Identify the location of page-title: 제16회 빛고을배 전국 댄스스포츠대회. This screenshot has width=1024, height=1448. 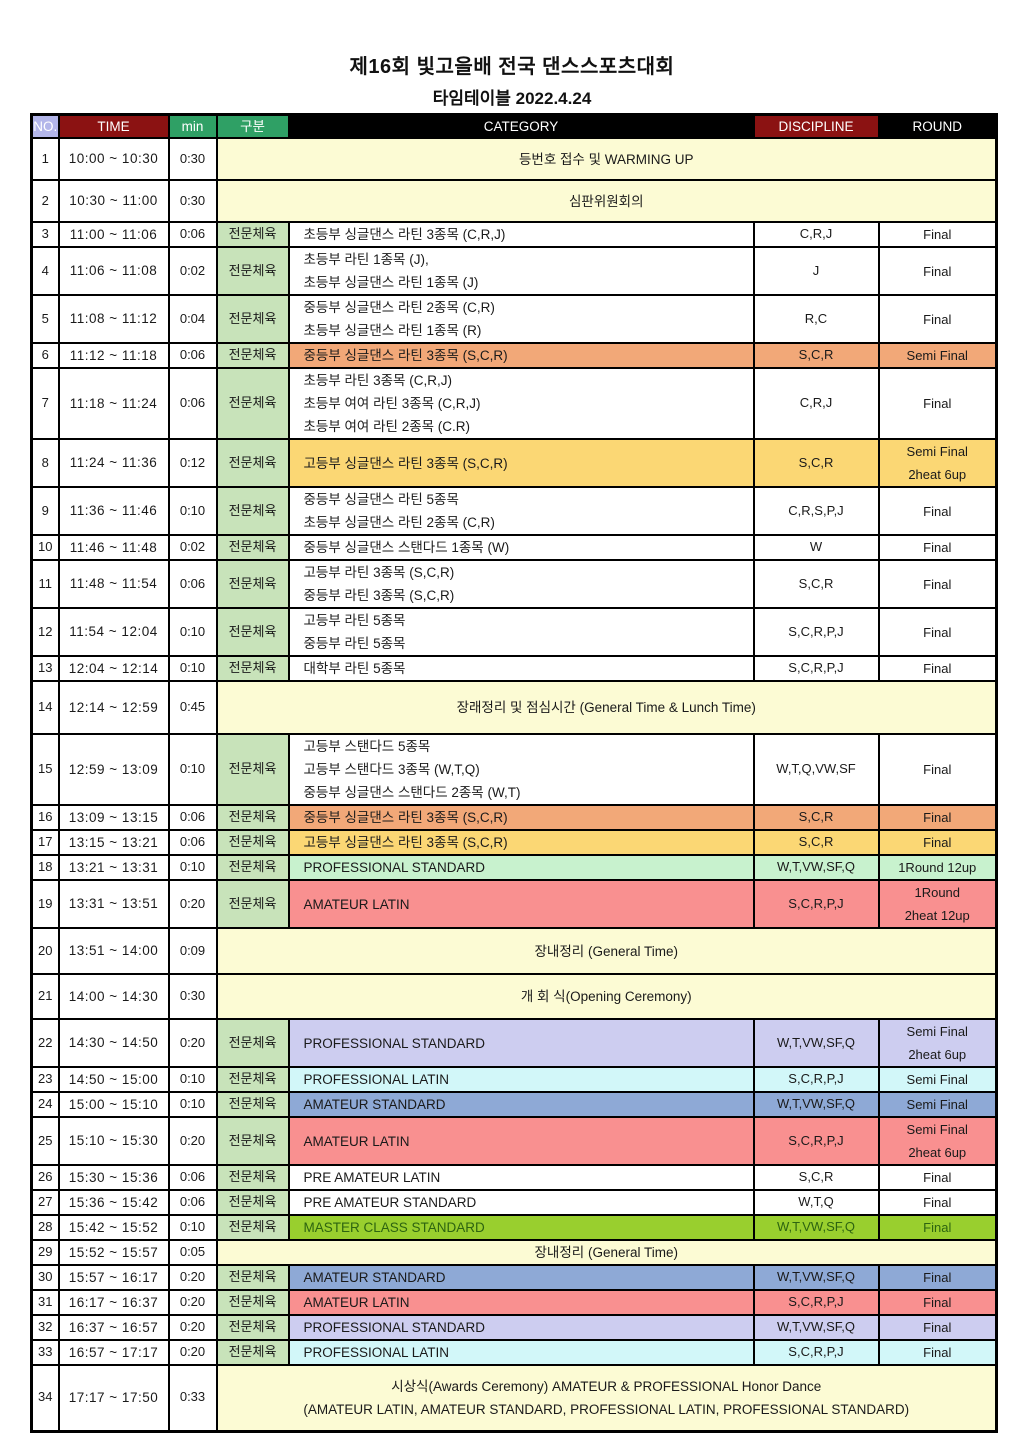
(512, 67).